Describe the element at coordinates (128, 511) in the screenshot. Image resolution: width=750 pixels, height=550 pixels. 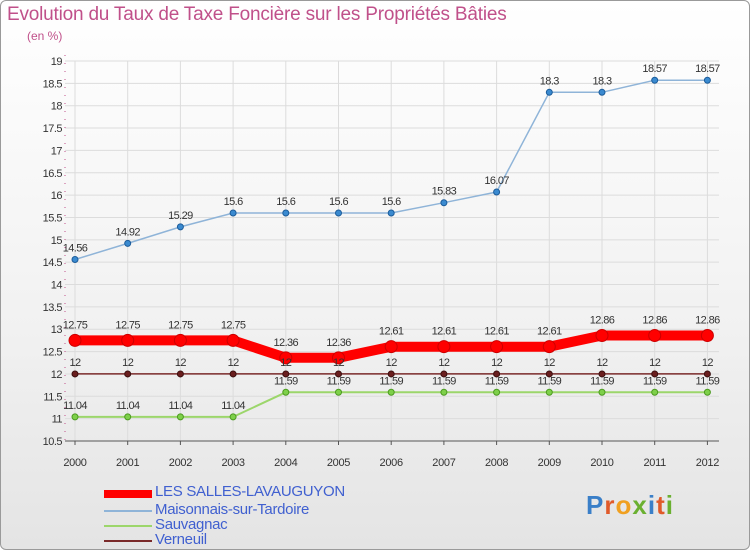
I see `legend-swatch-maisonnais` at that location.